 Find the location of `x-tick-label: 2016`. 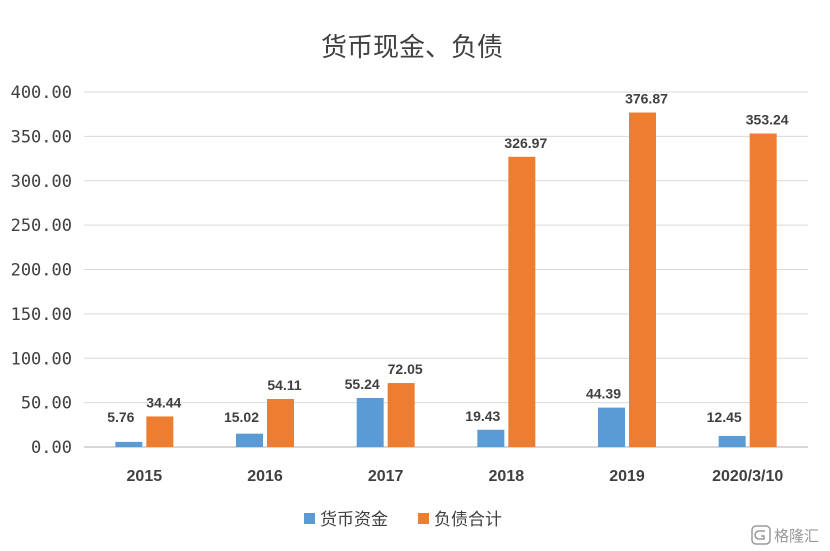

x-tick-label: 2016 is located at coordinates (265, 476).